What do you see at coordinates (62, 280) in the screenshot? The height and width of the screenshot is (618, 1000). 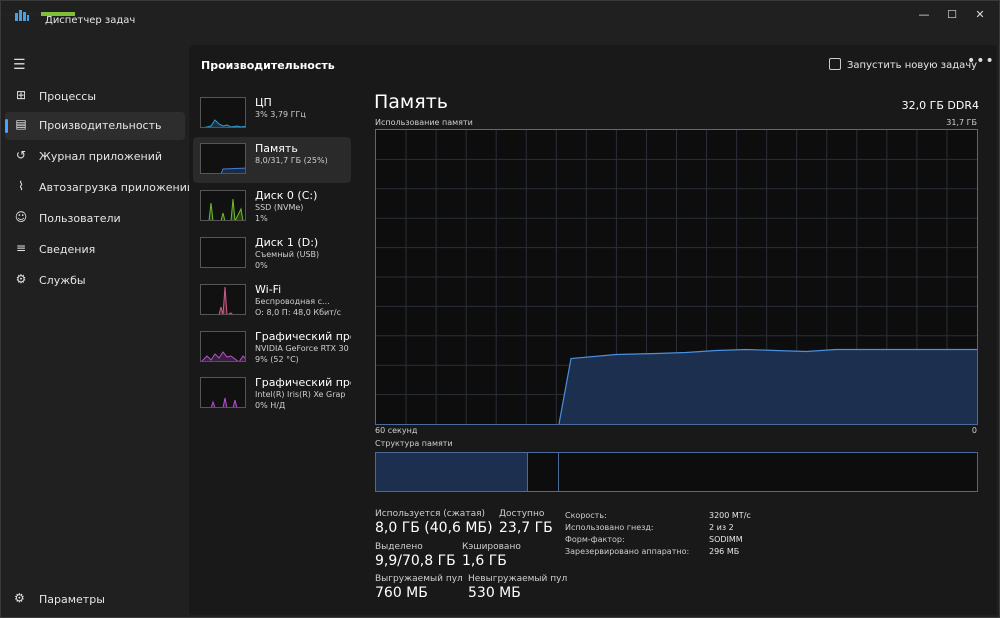 I see `sidebar-item-label: Службы` at bounding box center [62, 280].